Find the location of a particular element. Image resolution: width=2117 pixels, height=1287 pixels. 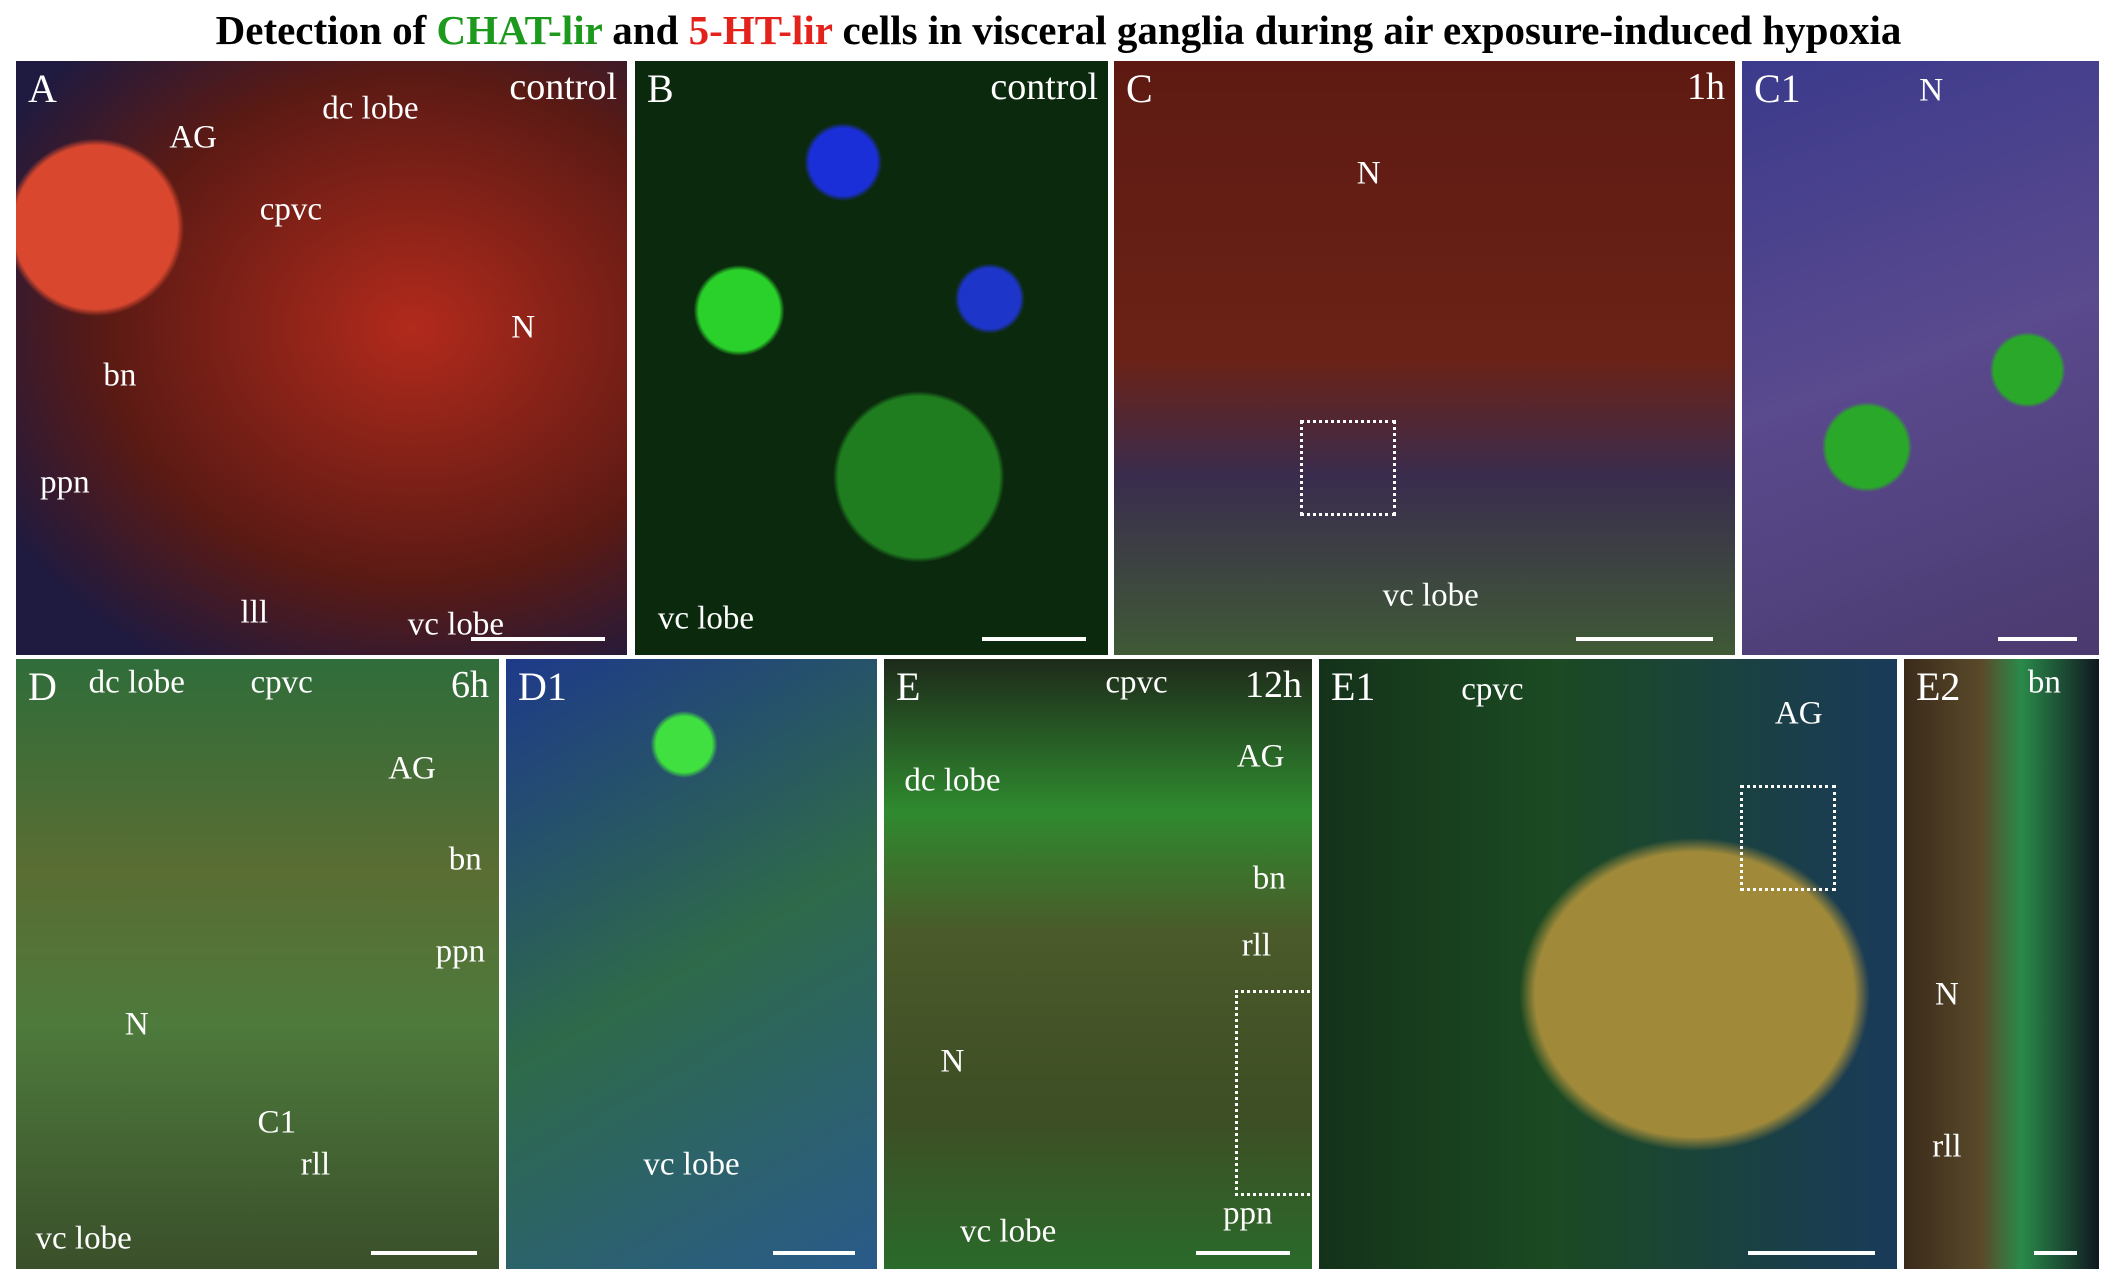

title-part: CHAT-lir is located at coordinates (519, 30).